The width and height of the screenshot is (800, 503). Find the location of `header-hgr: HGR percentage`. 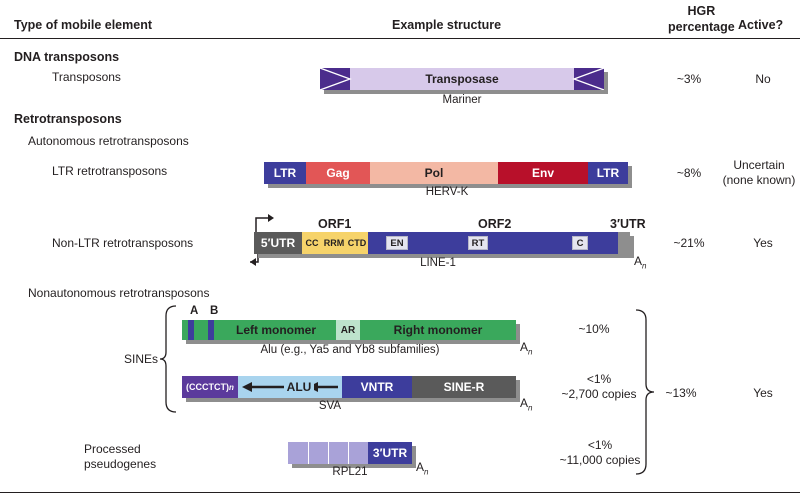

header-hgr: HGR percentage is located at coordinates (701, 19).